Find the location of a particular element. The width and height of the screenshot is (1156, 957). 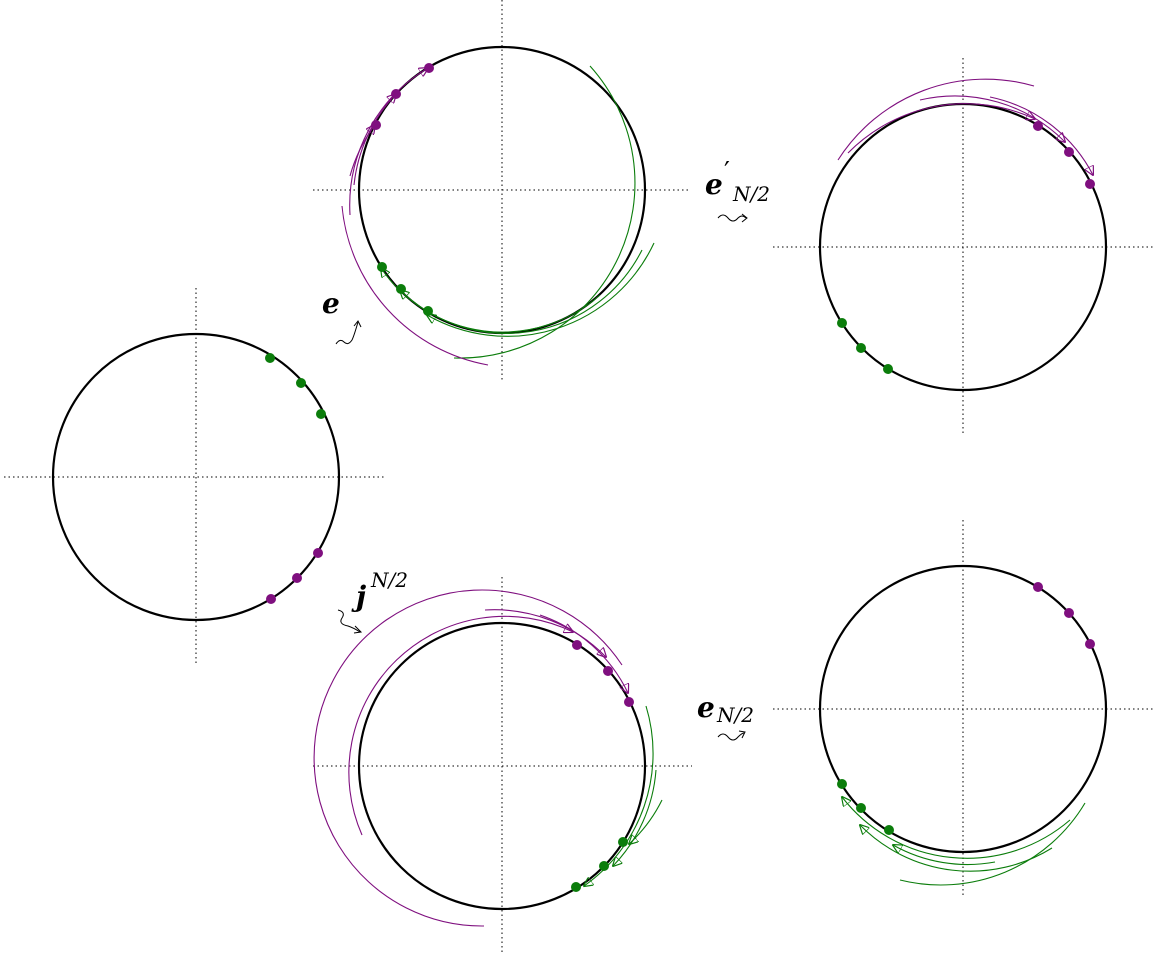

transition-e: e is located at coordinates (342, 316).